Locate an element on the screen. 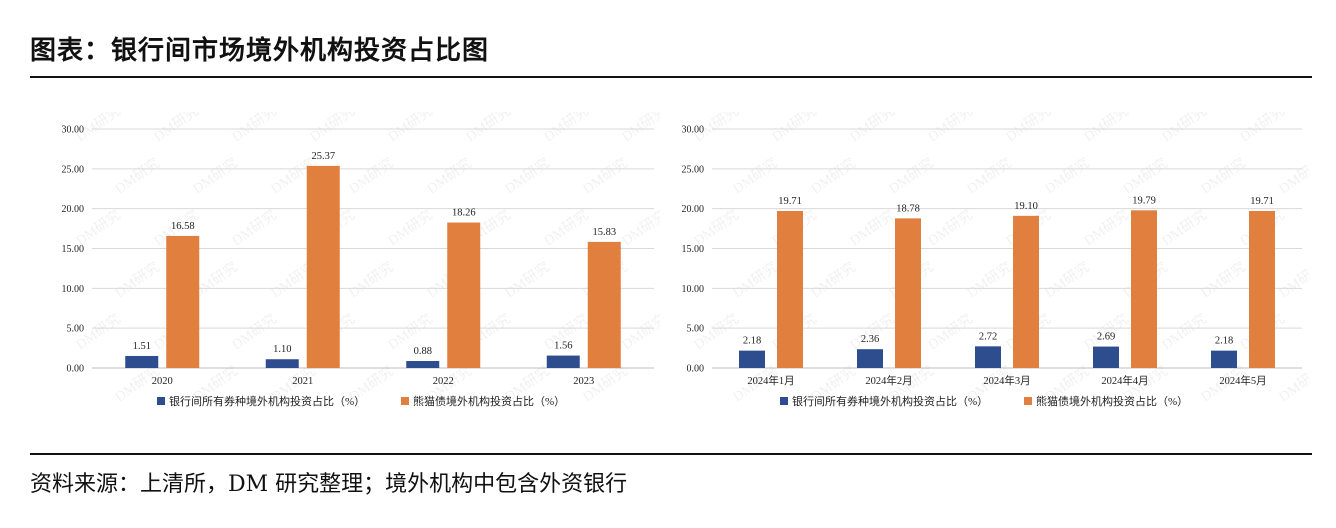 The width and height of the screenshot is (1336, 528). x-tick-label: 2024年3月 is located at coordinates (1006, 380).